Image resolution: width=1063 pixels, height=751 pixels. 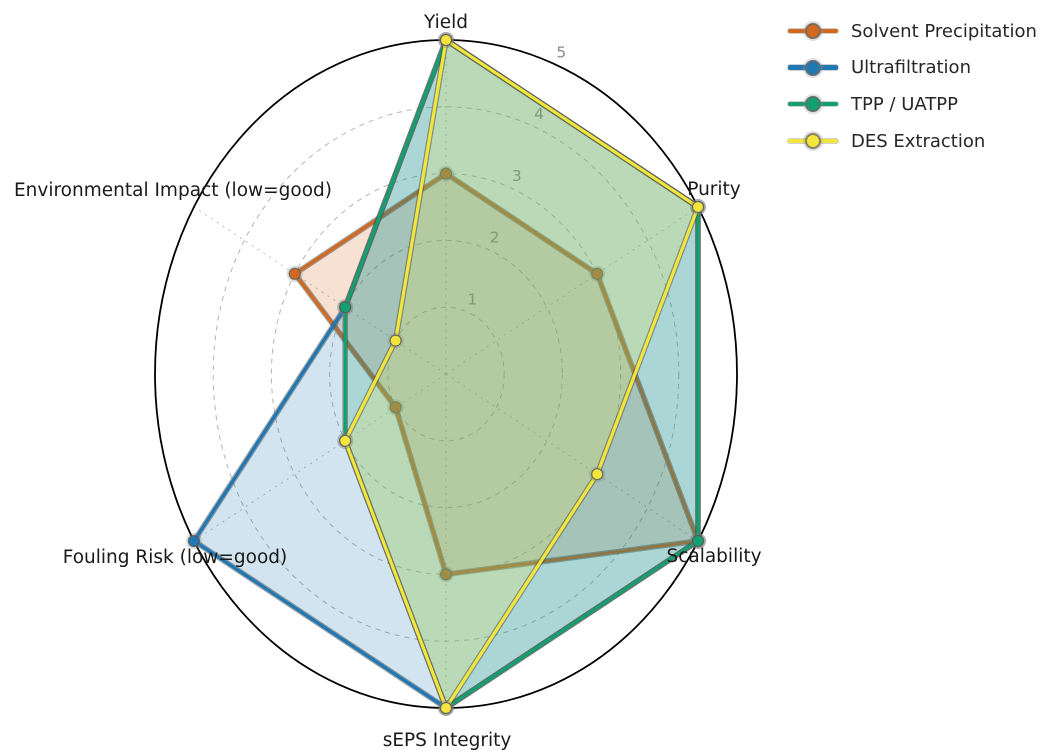 What do you see at coordinates (713, 556) in the screenshot?
I see `axis-label-scalability: Scalability` at bounding box center [713, 556].